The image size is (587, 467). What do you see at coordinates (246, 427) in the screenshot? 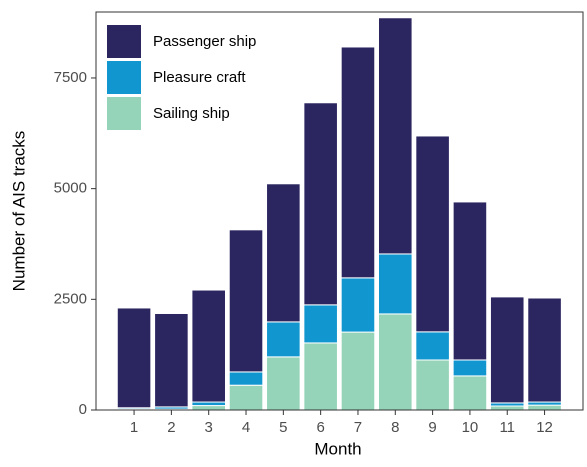
I see `x-tick-label: 4` at bounding box center [246, 427].